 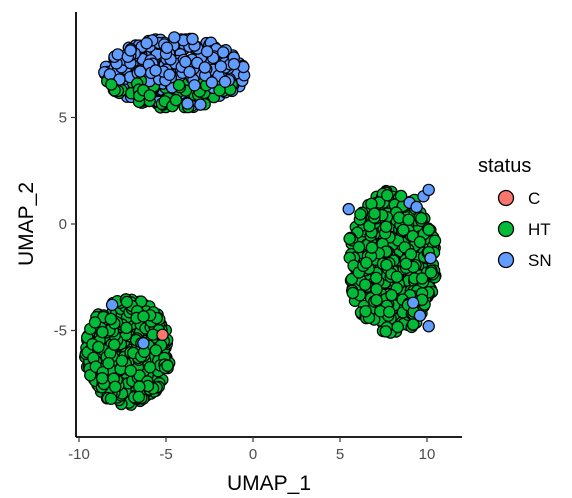 I want to click on x-axis-title: UMAP_1, so click(x=269, y=483).